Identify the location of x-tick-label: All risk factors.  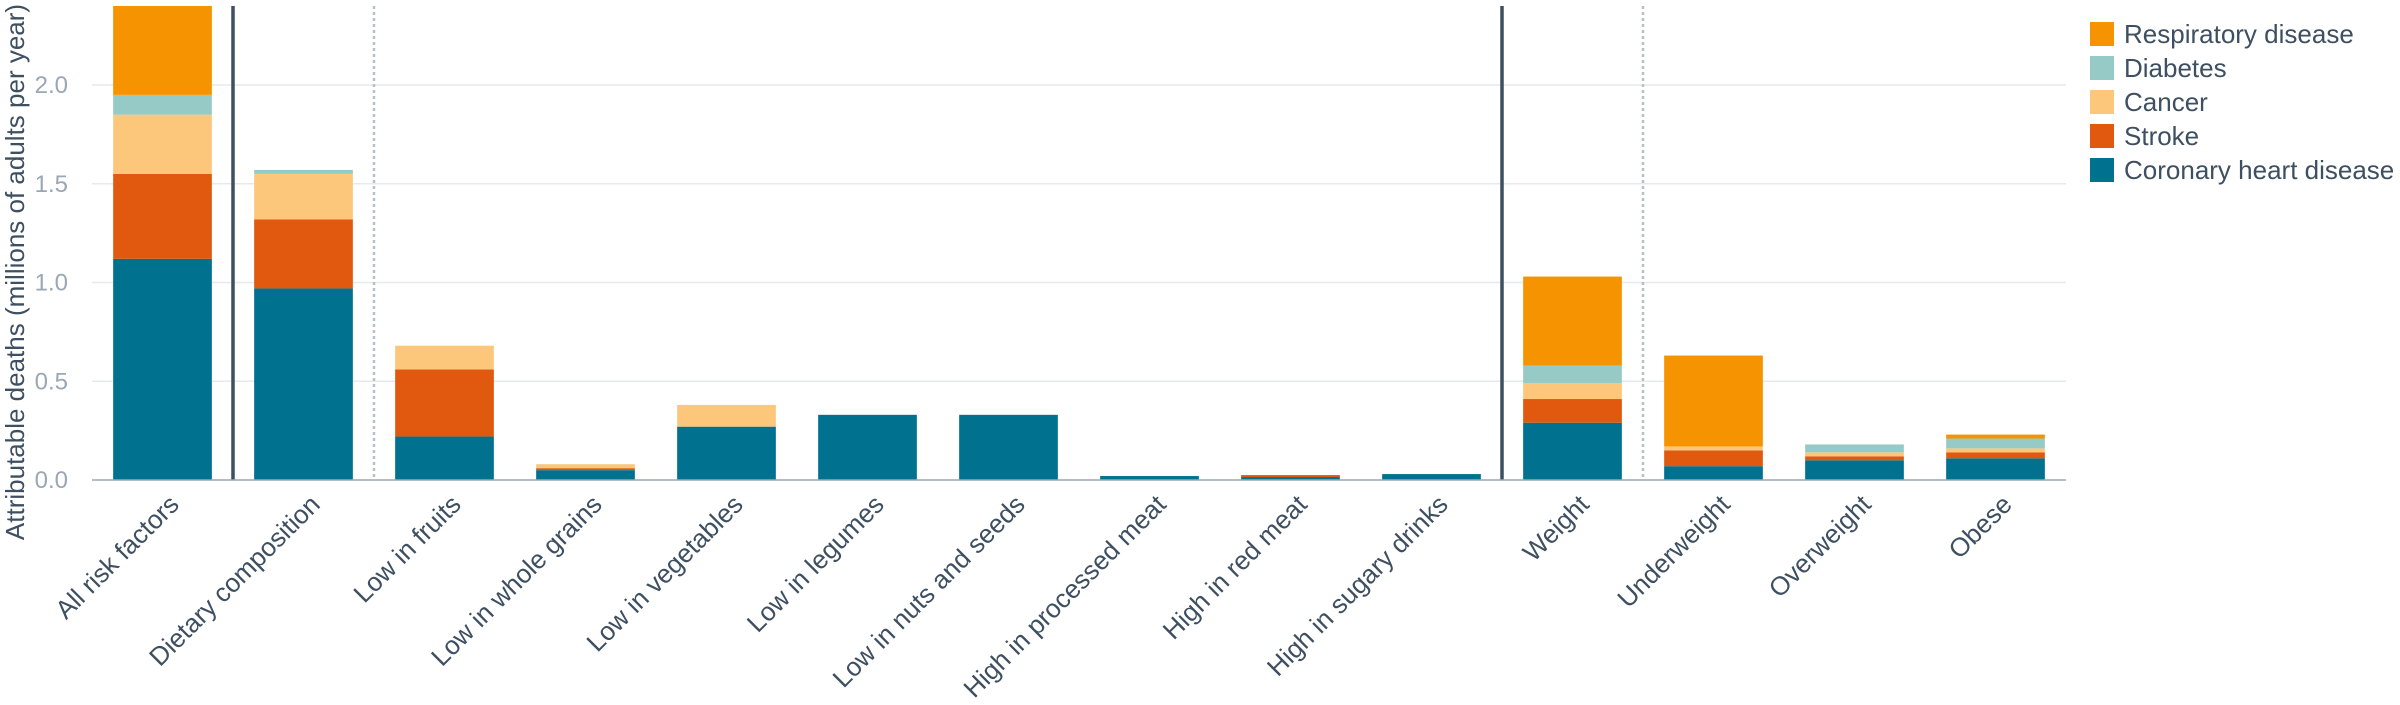
(117, 557).